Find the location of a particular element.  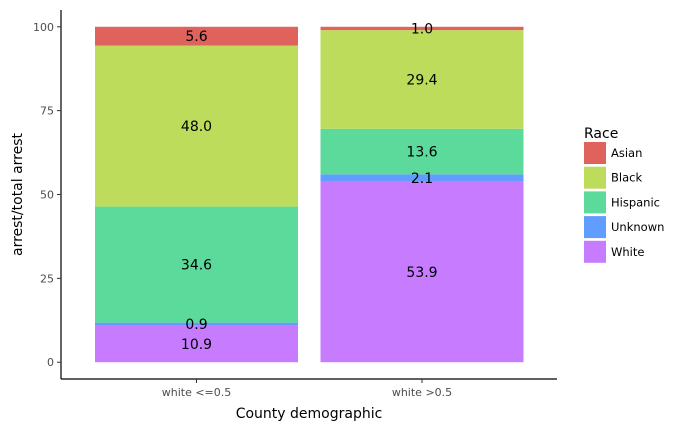

x-tick-label-white-0-5: white >0.5 is located at coordinates (422, 392).